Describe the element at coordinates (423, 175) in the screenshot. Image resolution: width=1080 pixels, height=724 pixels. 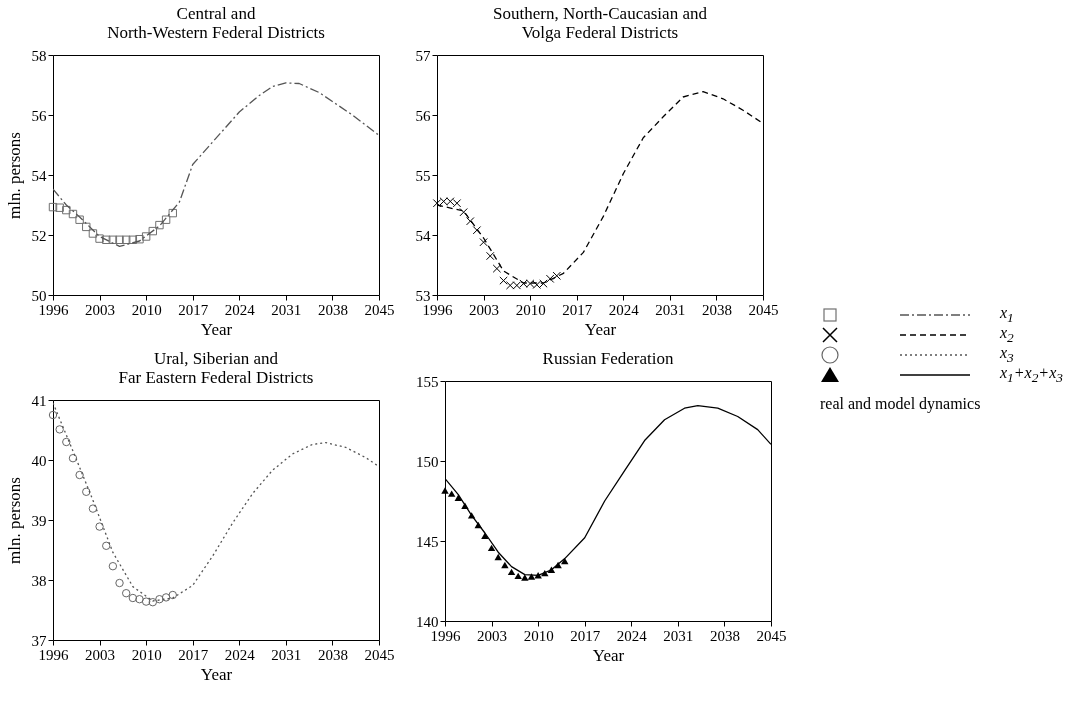
I see `y-tick-label: 55` at that location.